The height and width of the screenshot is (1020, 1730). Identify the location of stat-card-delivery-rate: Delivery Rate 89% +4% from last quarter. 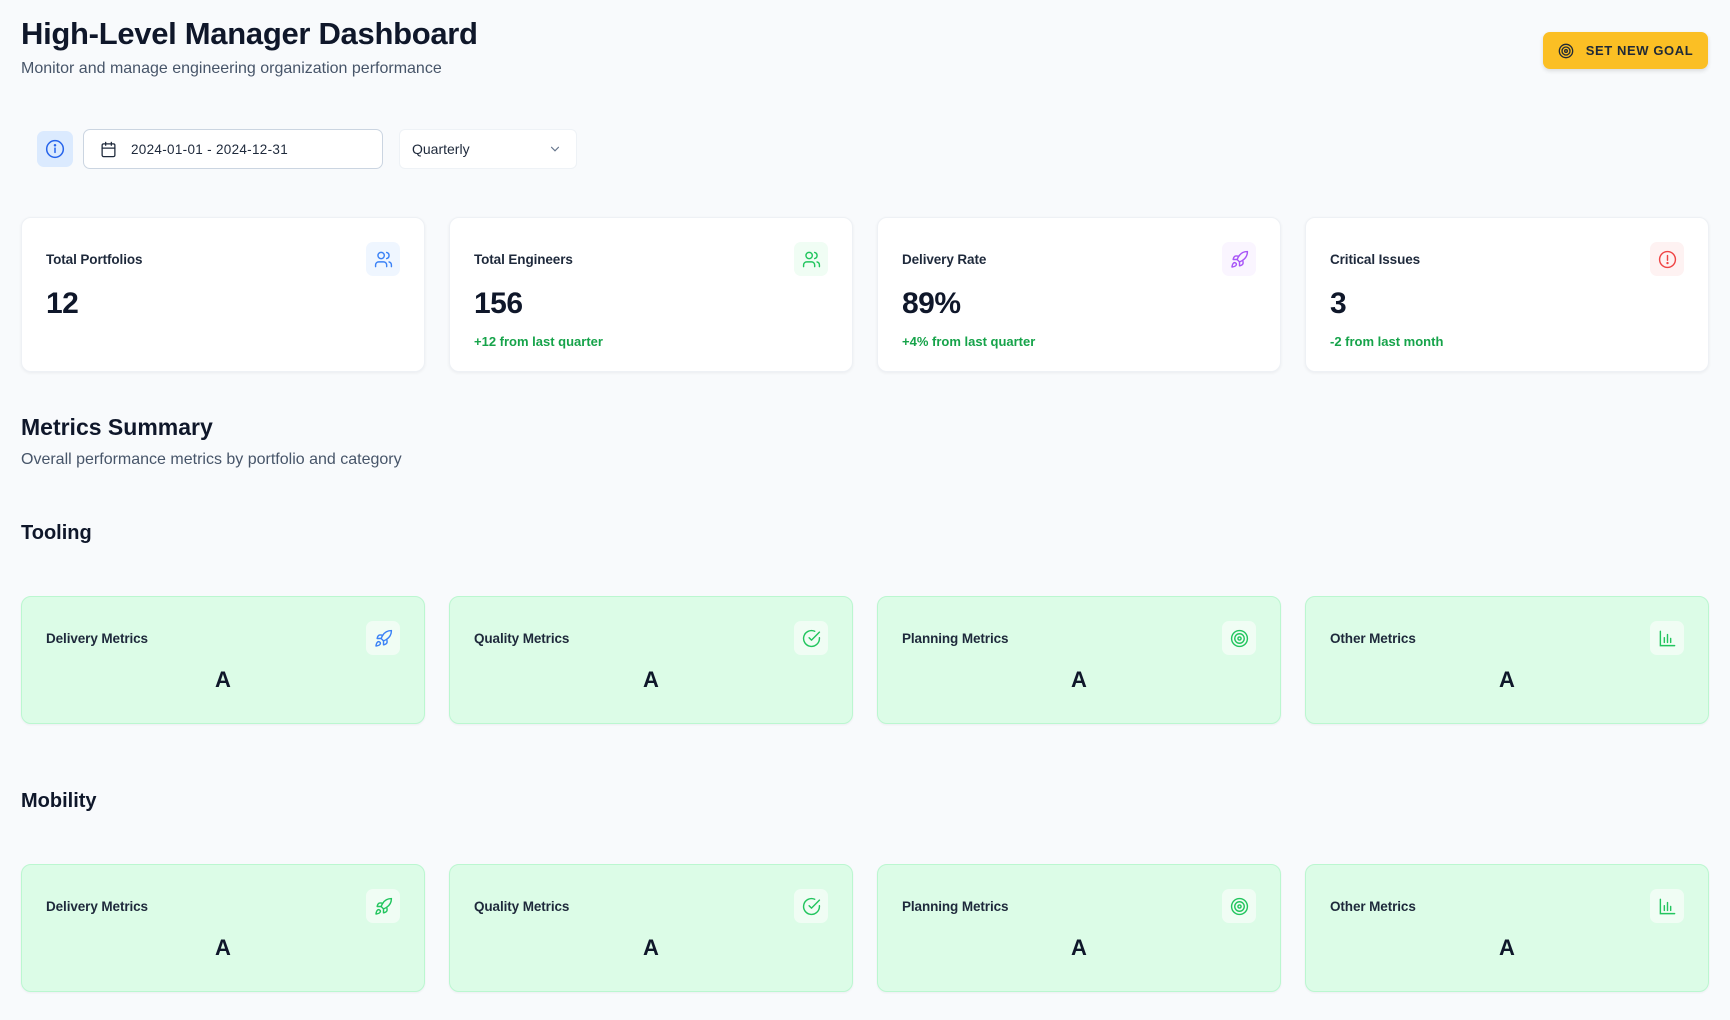
(1079, 294).